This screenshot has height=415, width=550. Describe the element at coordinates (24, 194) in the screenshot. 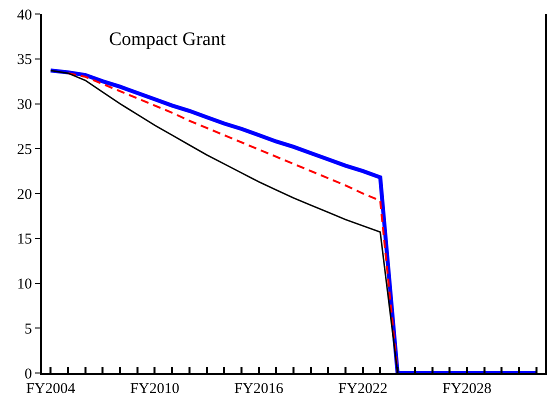

I see `y-tick-label: 20` at that location.